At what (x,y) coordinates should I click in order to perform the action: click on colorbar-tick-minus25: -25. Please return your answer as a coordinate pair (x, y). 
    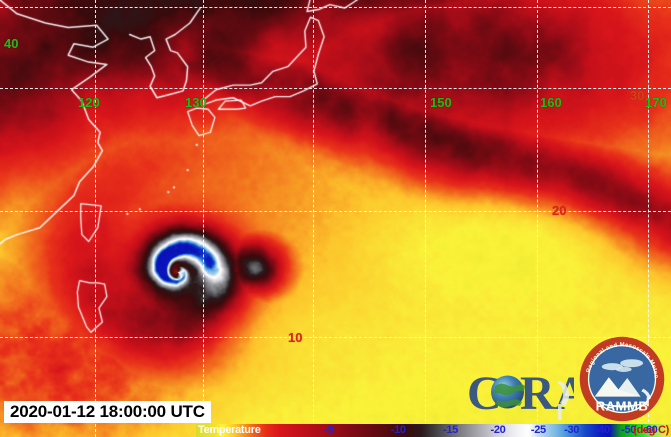
    Looking at the image, I should click on (538, 430).